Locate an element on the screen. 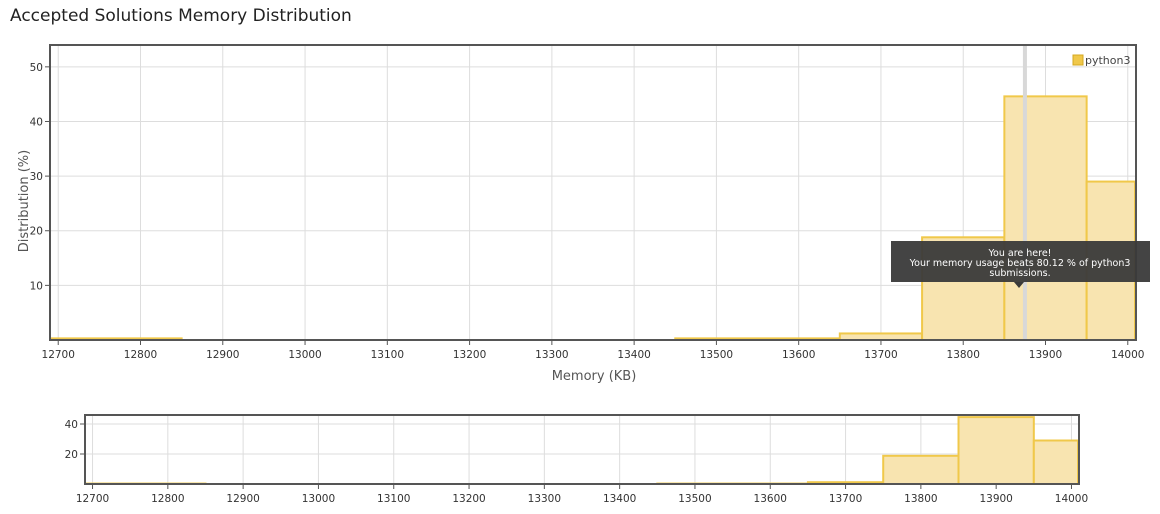  overview-x-tick-label: 13700 is located at coordinates (845, 499).